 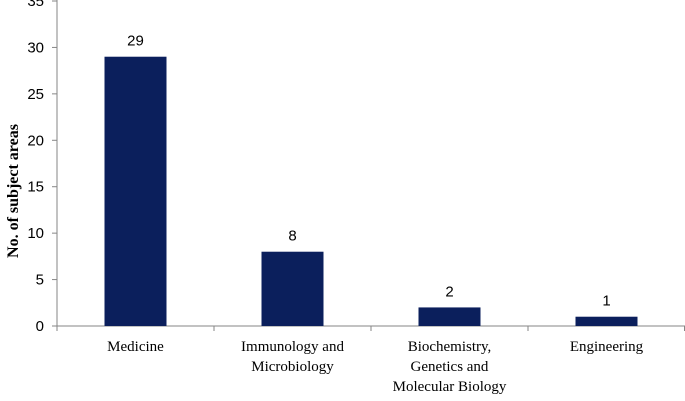 I want to click on y-tick-label: 30, so click(x=35, y=47).